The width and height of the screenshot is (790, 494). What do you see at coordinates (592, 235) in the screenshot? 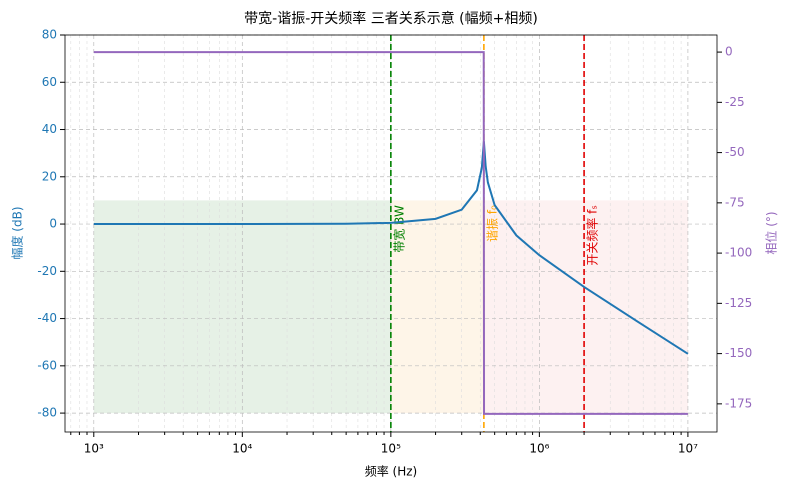
I see `marker-label: 开关频率 fₛ` at bounding box center [592, 235].